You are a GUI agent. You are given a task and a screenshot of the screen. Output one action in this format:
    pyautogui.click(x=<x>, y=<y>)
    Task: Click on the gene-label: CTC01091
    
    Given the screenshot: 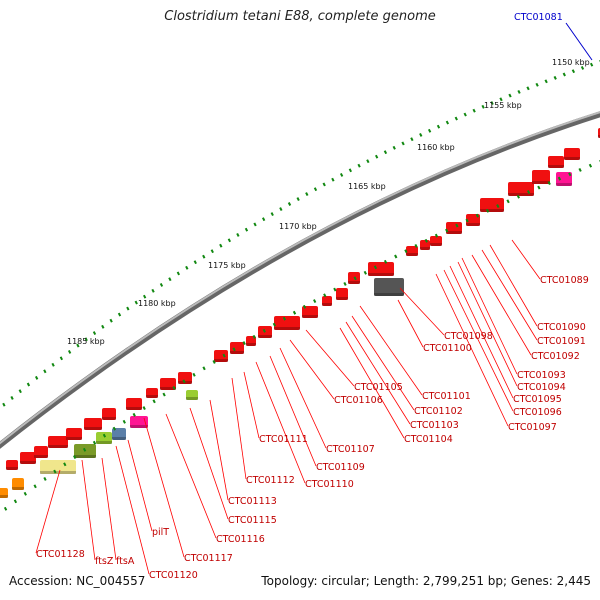 What is the action you would take?
    pyautogui.click(x=561, y=341)
    